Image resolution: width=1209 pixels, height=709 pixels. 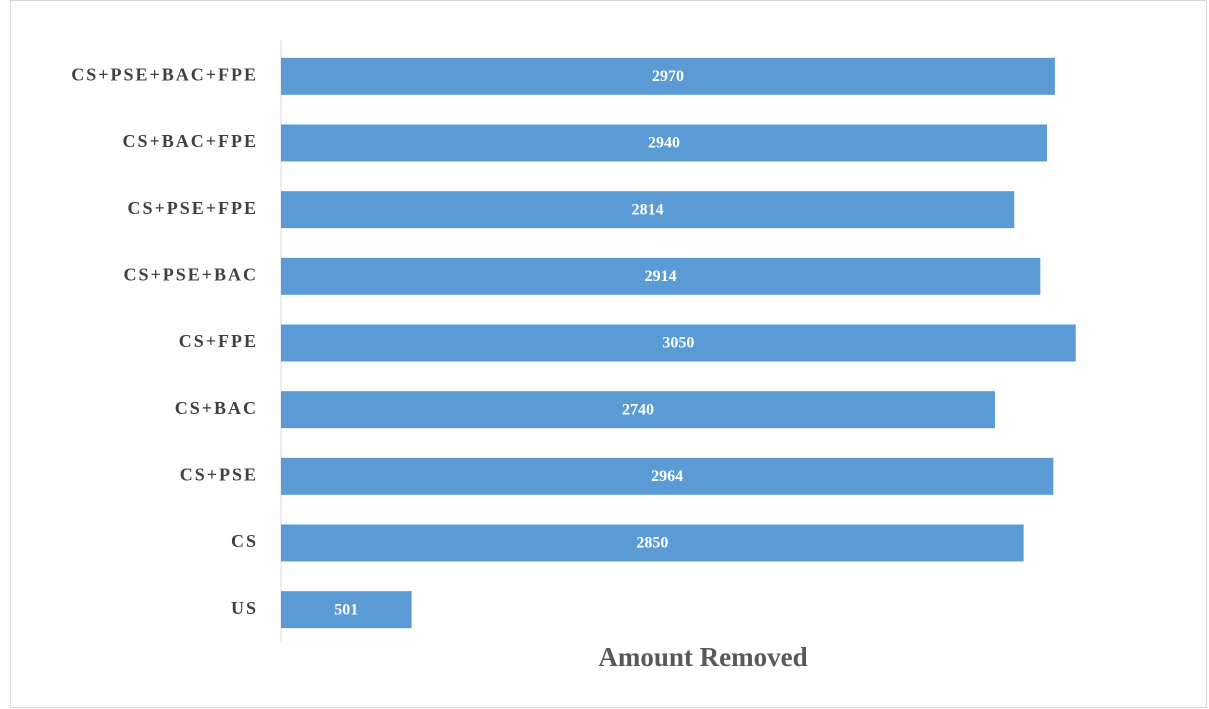 I want to click on y-tick-label: CS, so click(x=244, y=541).